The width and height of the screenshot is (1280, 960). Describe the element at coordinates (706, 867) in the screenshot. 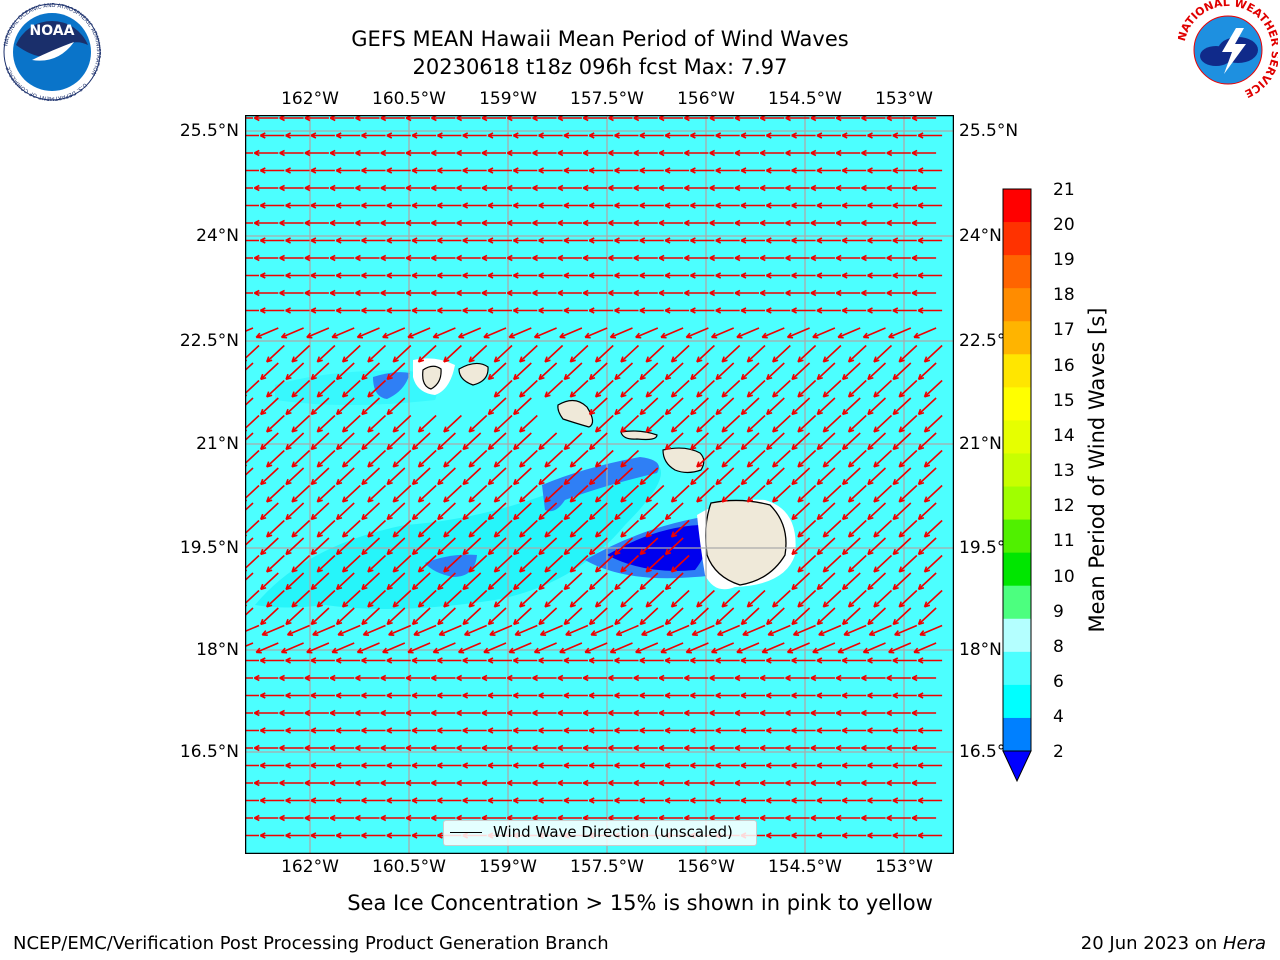

I see `lon-label-bottom: 156°W` at that location.